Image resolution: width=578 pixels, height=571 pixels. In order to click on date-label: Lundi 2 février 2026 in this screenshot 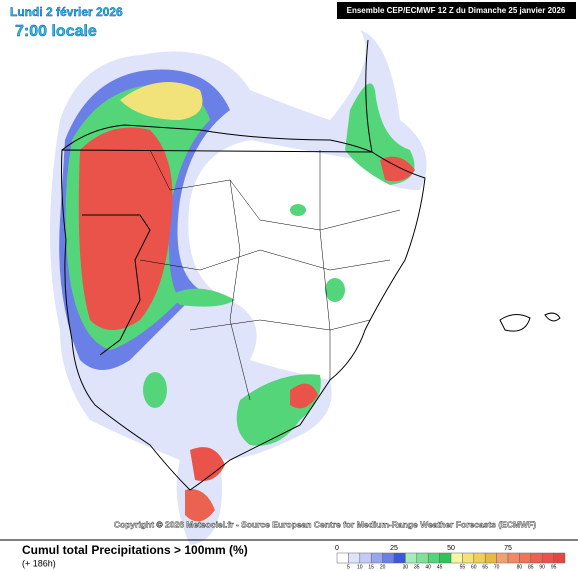, I will do `click(66, 12)`.